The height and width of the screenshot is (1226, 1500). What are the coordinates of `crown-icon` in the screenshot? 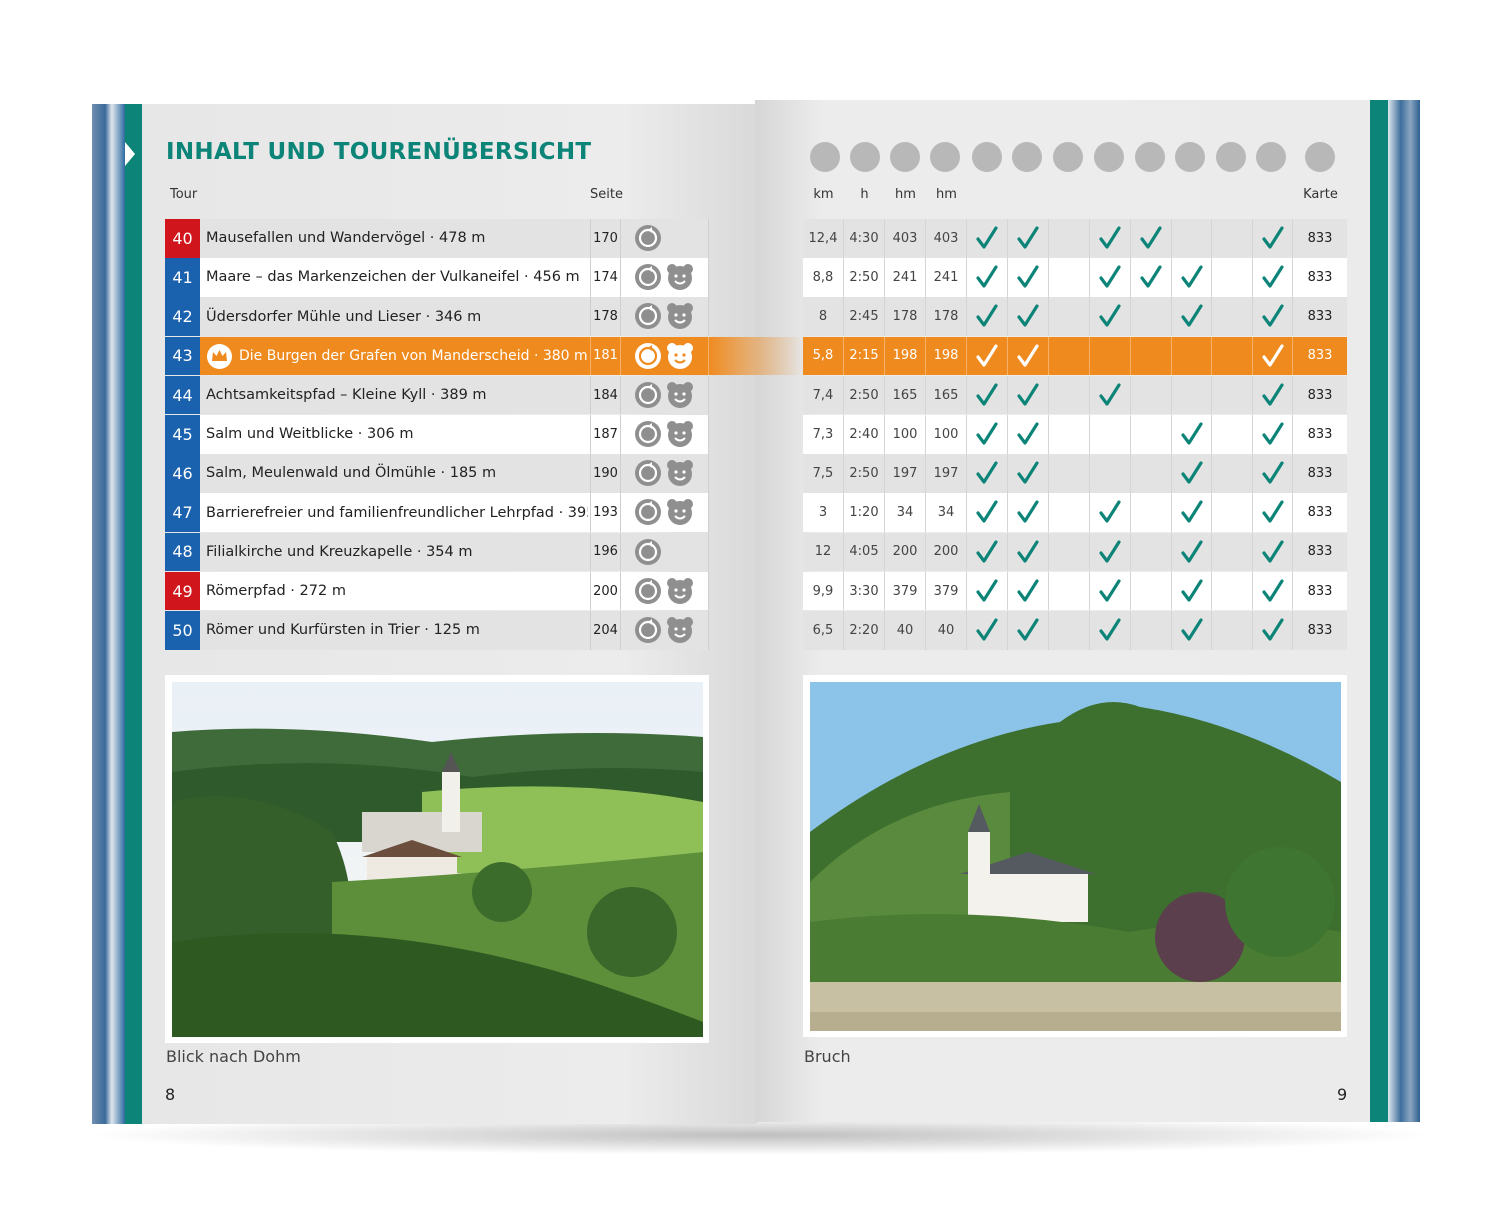 It's located at (219, 356).